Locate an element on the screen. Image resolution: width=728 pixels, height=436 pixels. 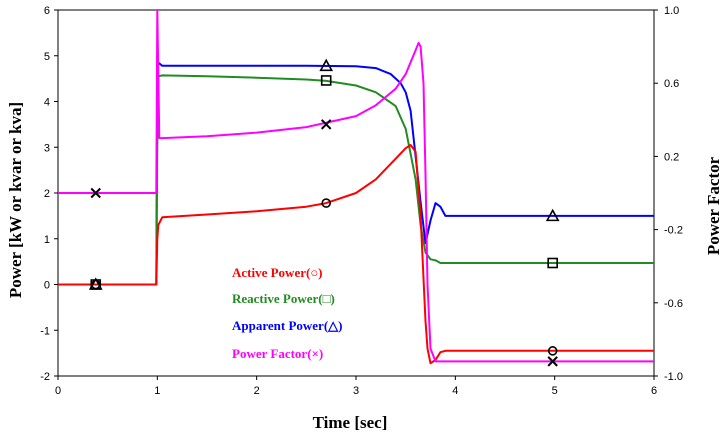
y-tick-label: 4 is located at coordinates (47, 103).